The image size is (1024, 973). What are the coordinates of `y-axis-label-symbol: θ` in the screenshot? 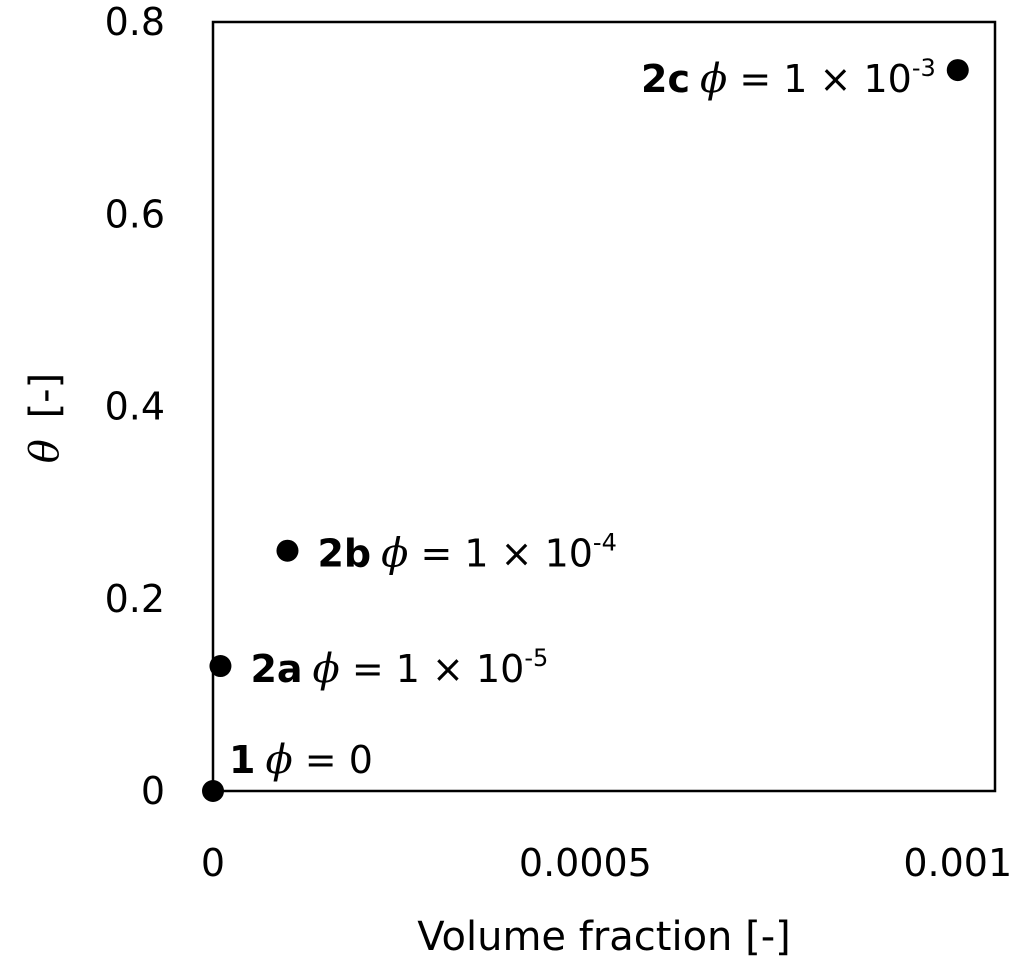 It's located at (45, 451).